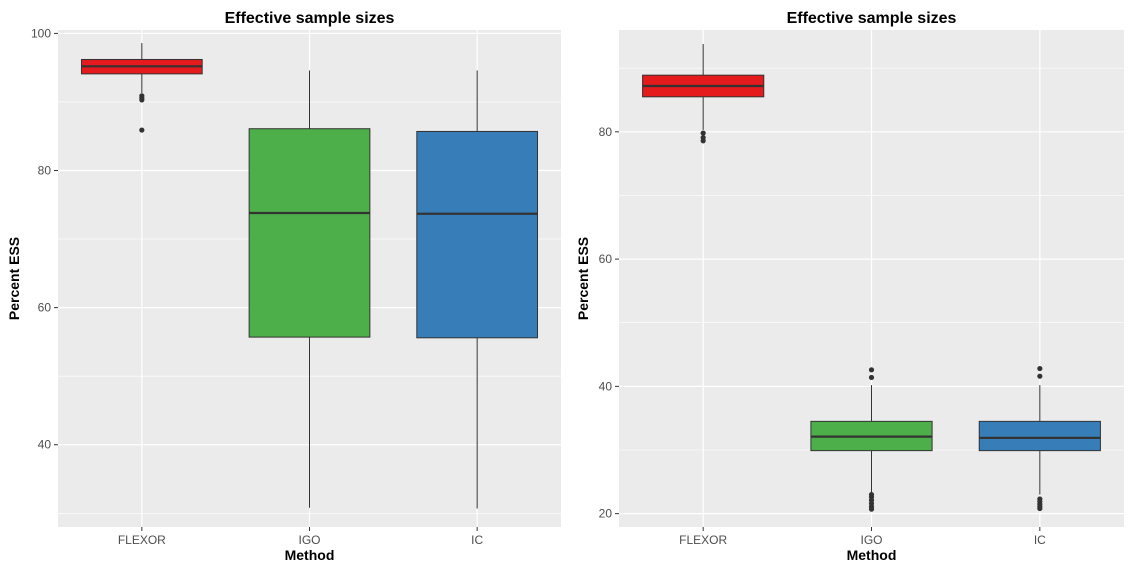 Image resolution: width=1129 pixels, height=562 pixels. What do you see at coordinates (606, 514) in the screenshot?
I see `y-tick-label: 20` at bounding box center [606, 514].